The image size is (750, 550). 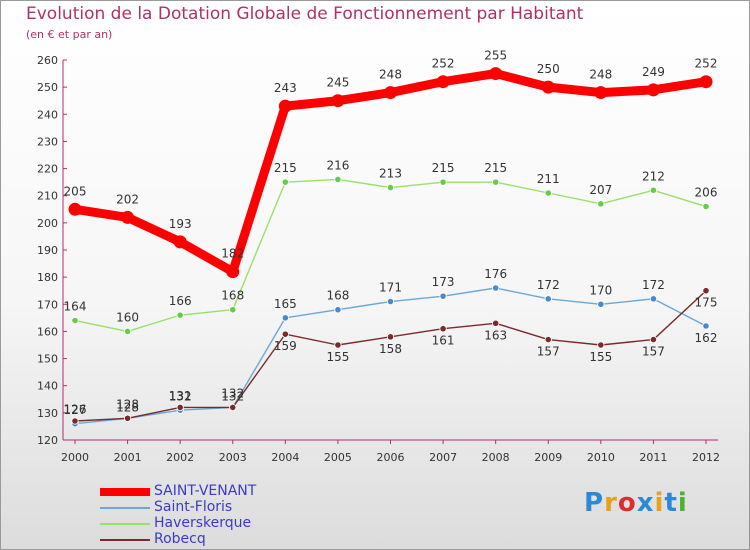 What do you see at coordinates (47, 141) in the screenshot?
I see `y-tick-label: 230` at bounding box center [47, 141].